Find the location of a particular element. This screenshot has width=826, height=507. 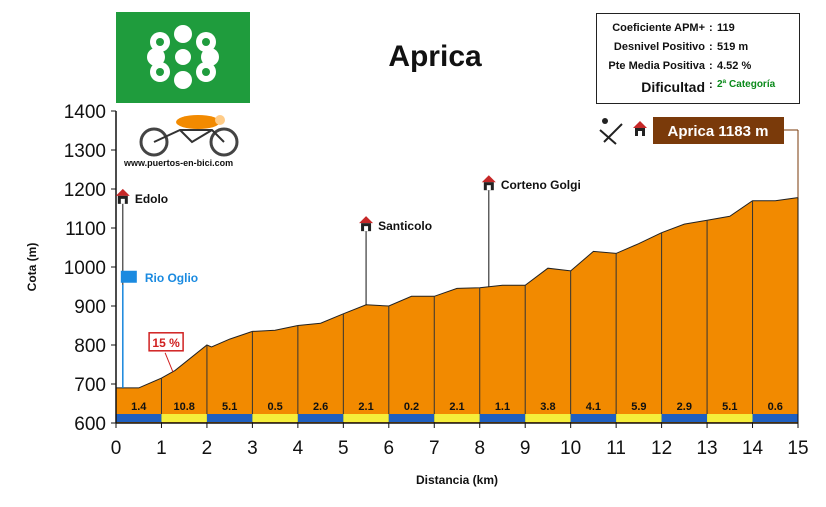

river-icon is located at coordinates (128, 276).